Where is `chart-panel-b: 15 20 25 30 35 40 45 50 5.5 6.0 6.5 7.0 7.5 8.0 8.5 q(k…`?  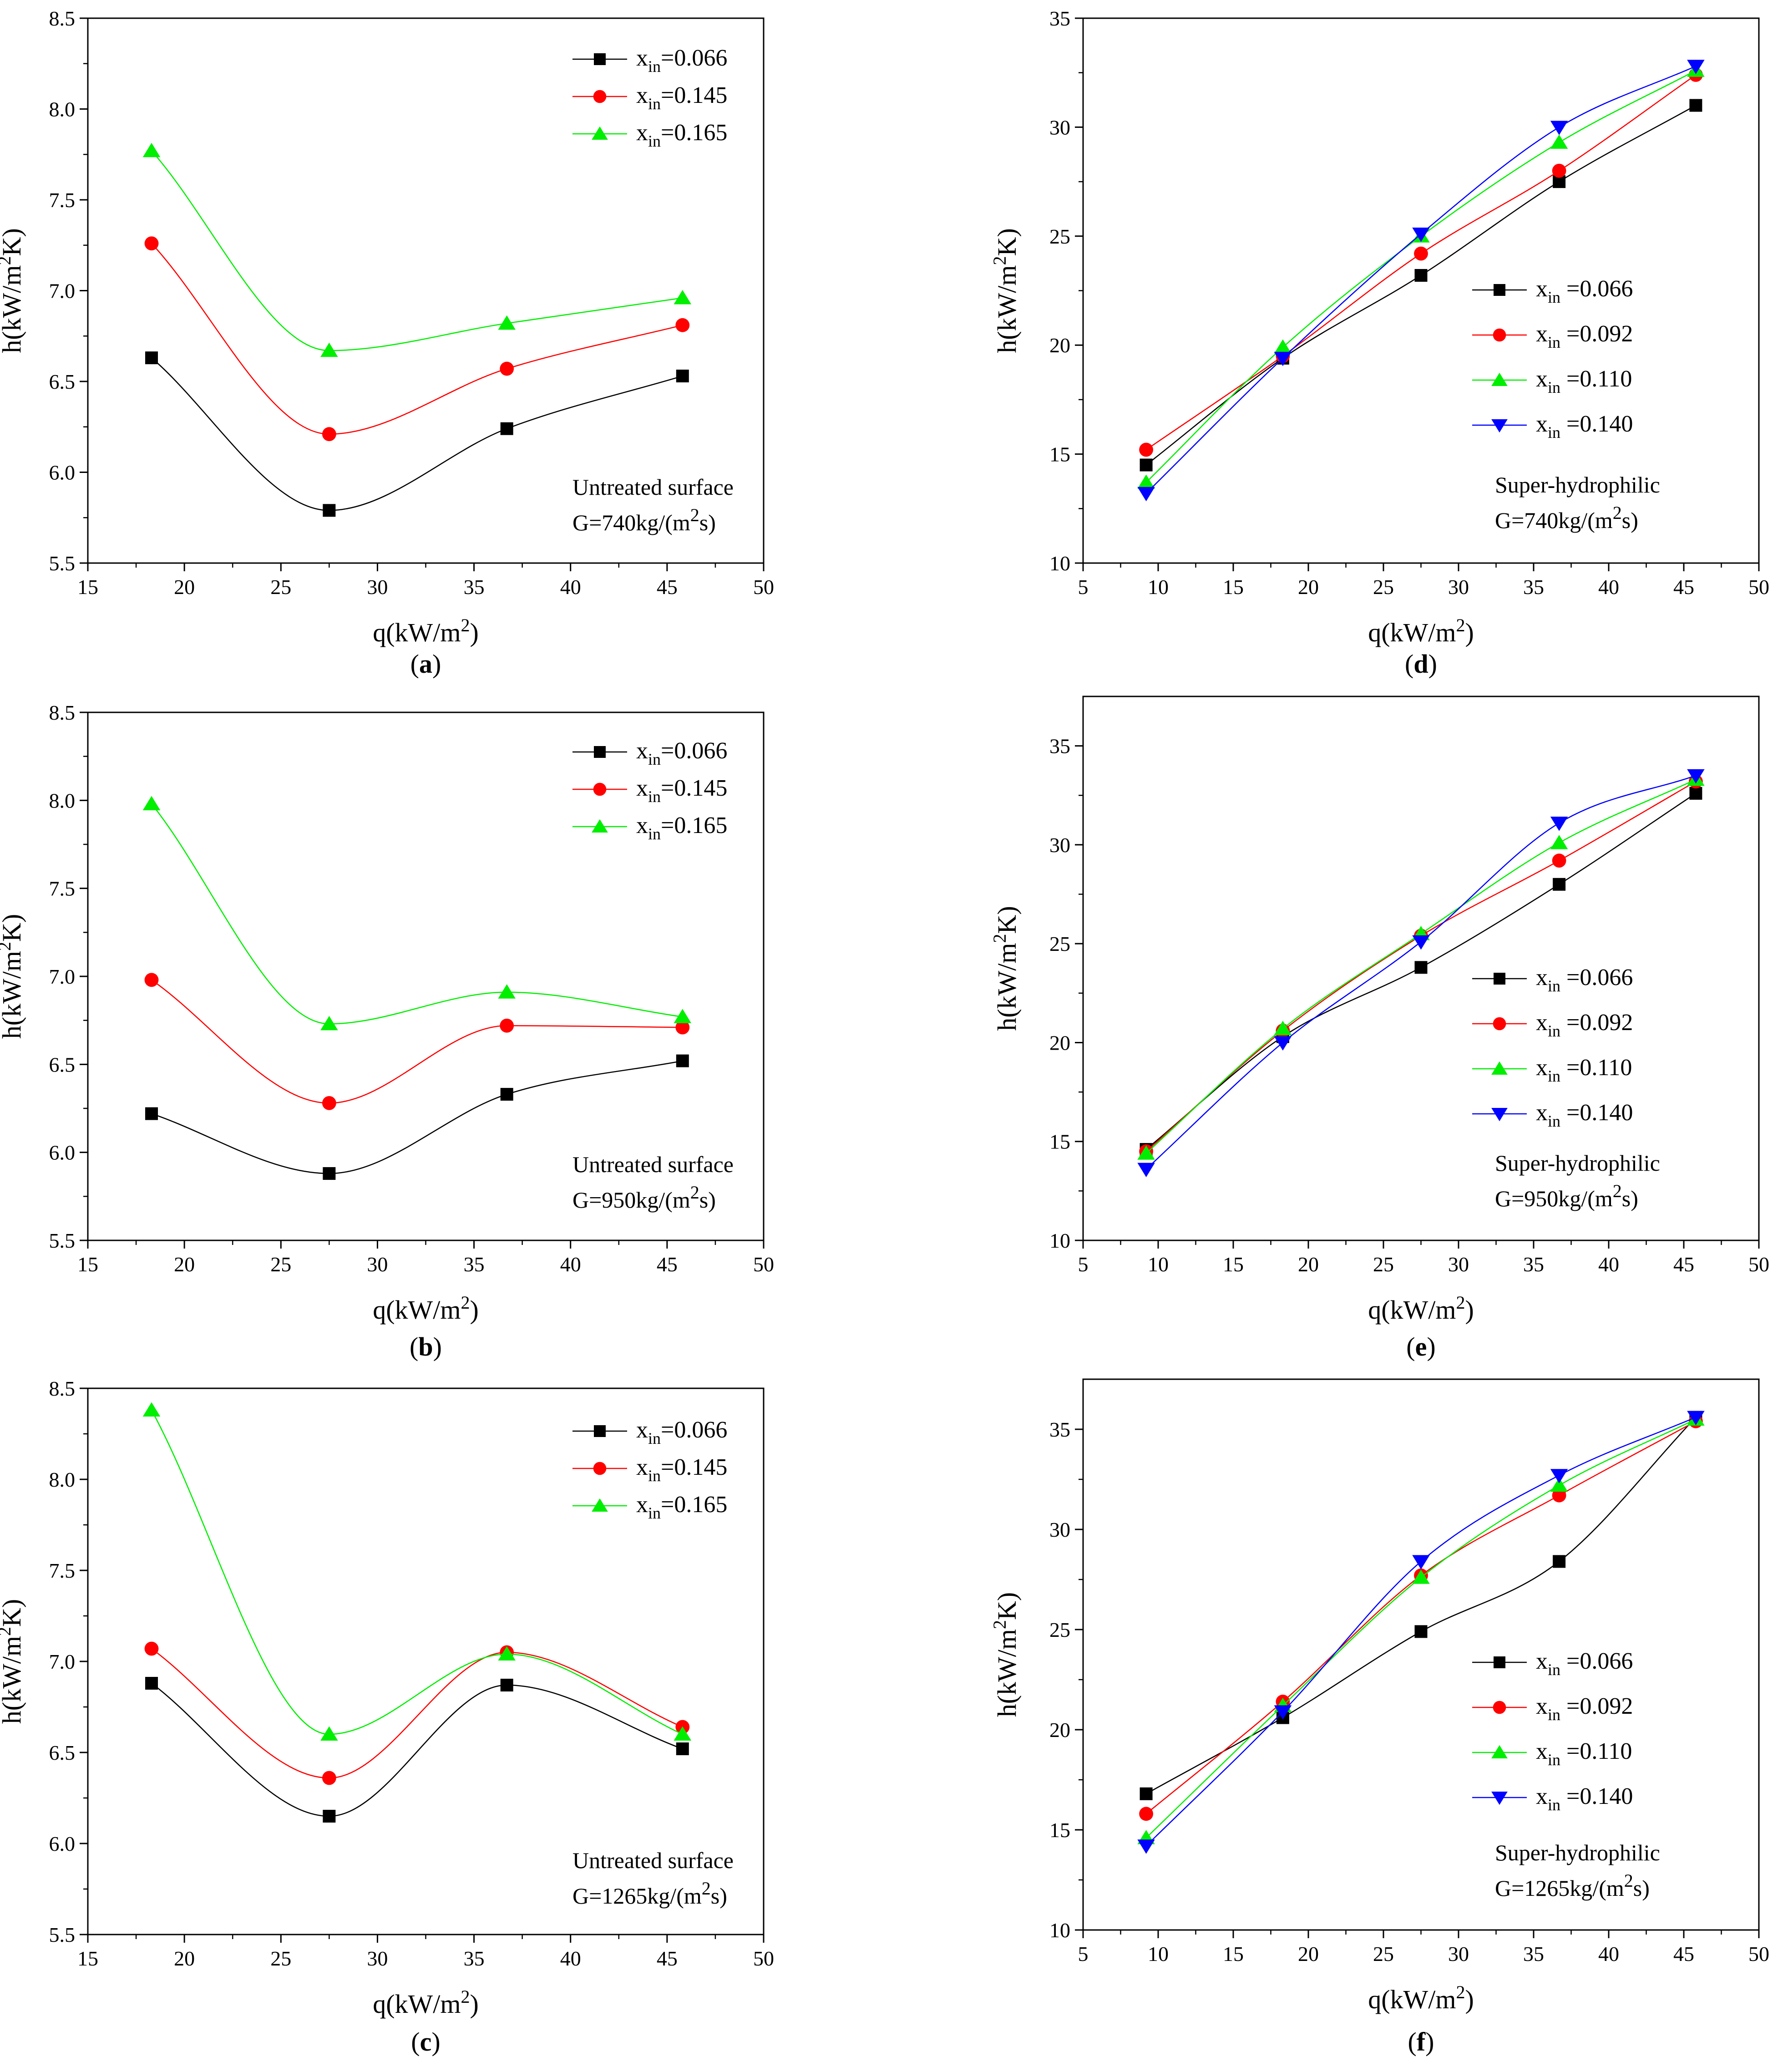
chart-panel-b: 15 20 25 30 35 40 45 50 5.5 6.0 6.5 7.0 7.5 8.0 8.5 q(k… is located at coordinates (387, 1031).